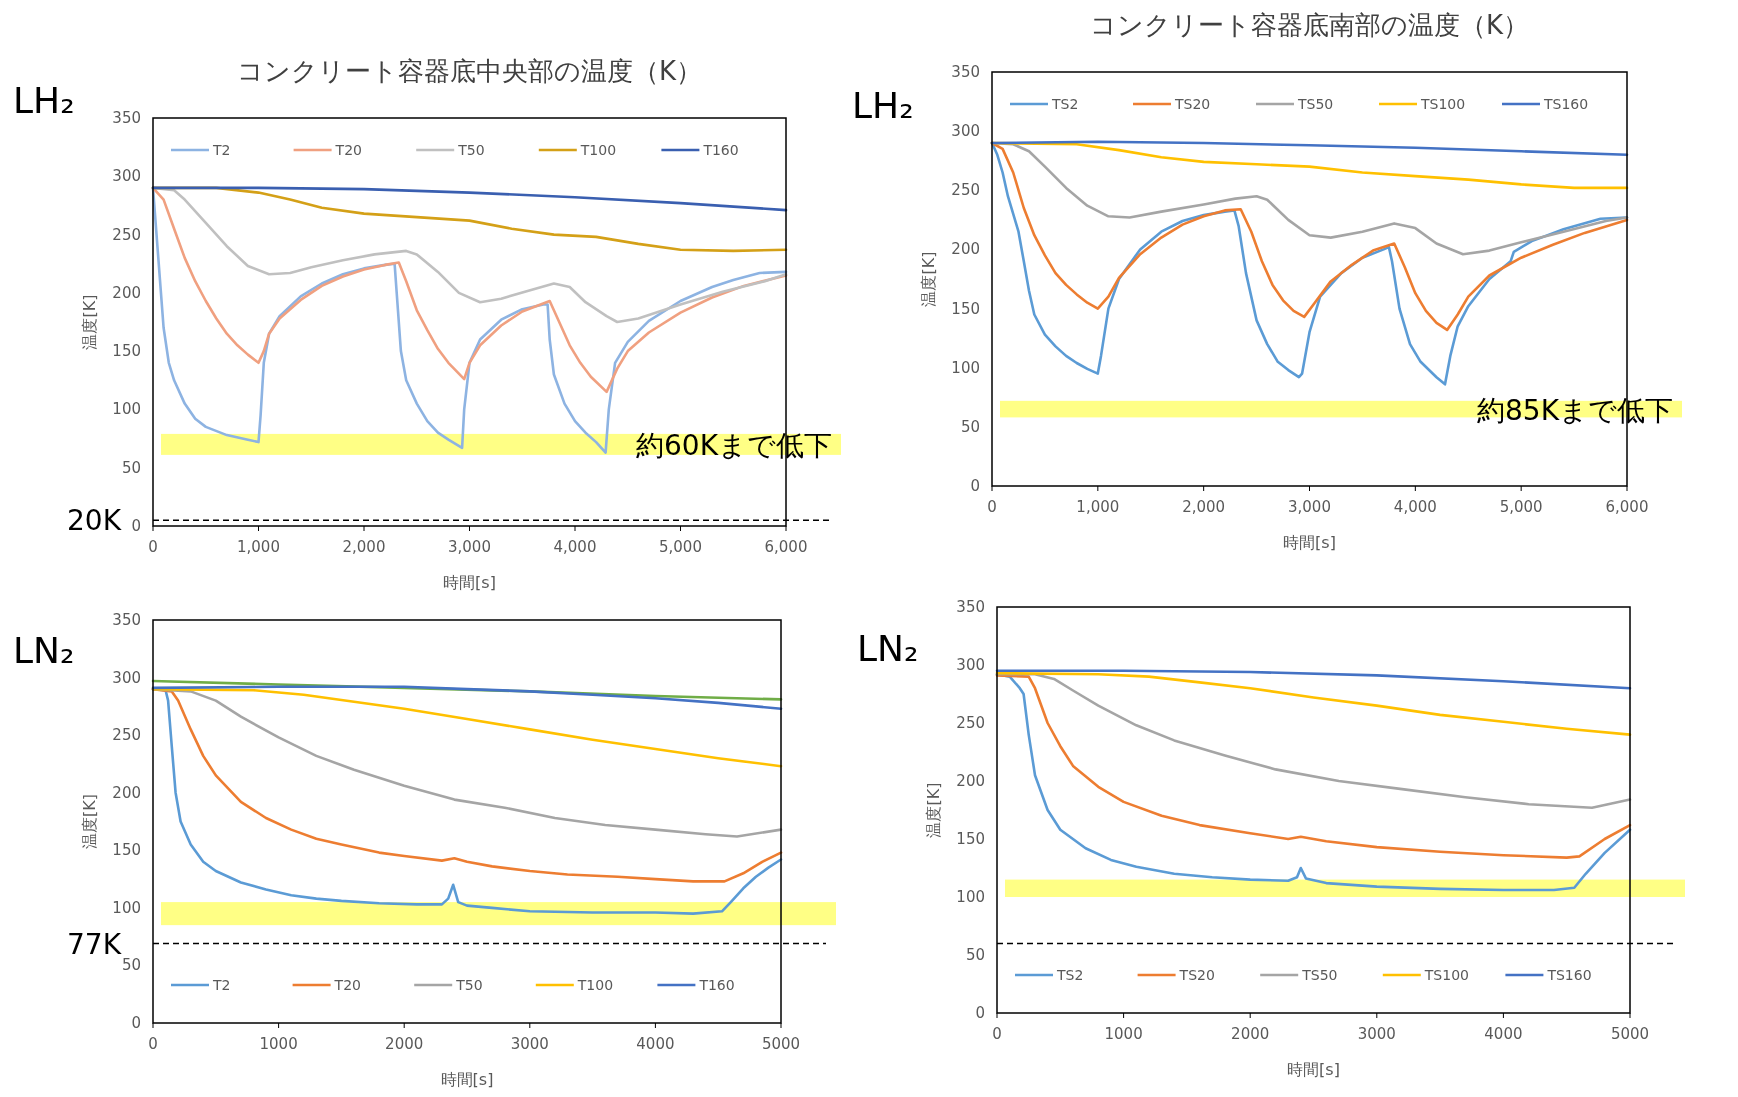 This screenshot has width=1738, height=1097. I want to click on ref-line-label: 77K, so click(94, 944).